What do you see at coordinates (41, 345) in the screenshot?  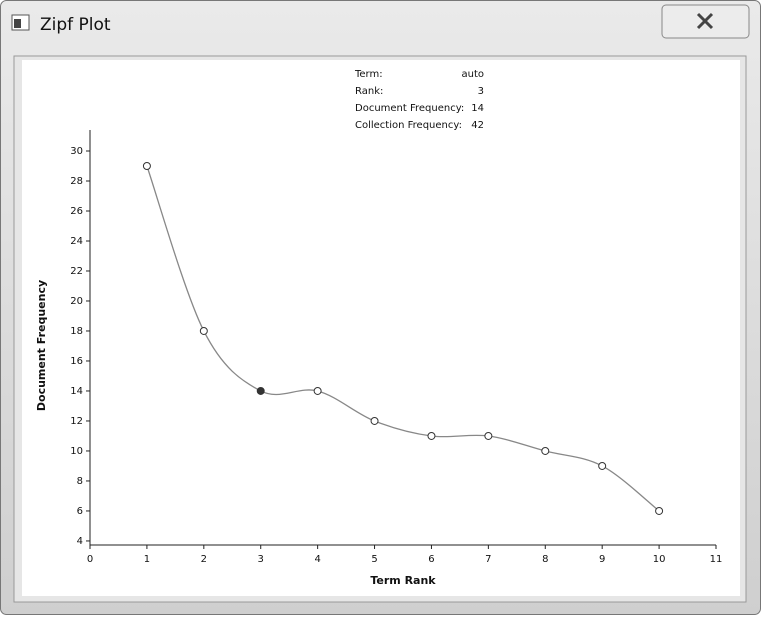 I see `y-axis-label: Document Frequency` at bounding box center [41, 345].